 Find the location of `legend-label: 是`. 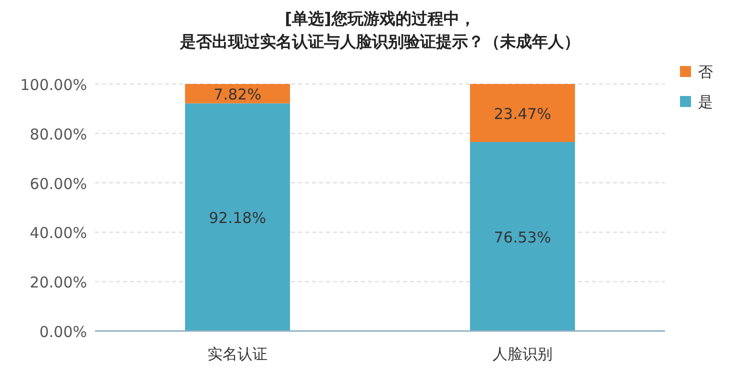

legend-label: 是 is located at coordinates (705, 102).